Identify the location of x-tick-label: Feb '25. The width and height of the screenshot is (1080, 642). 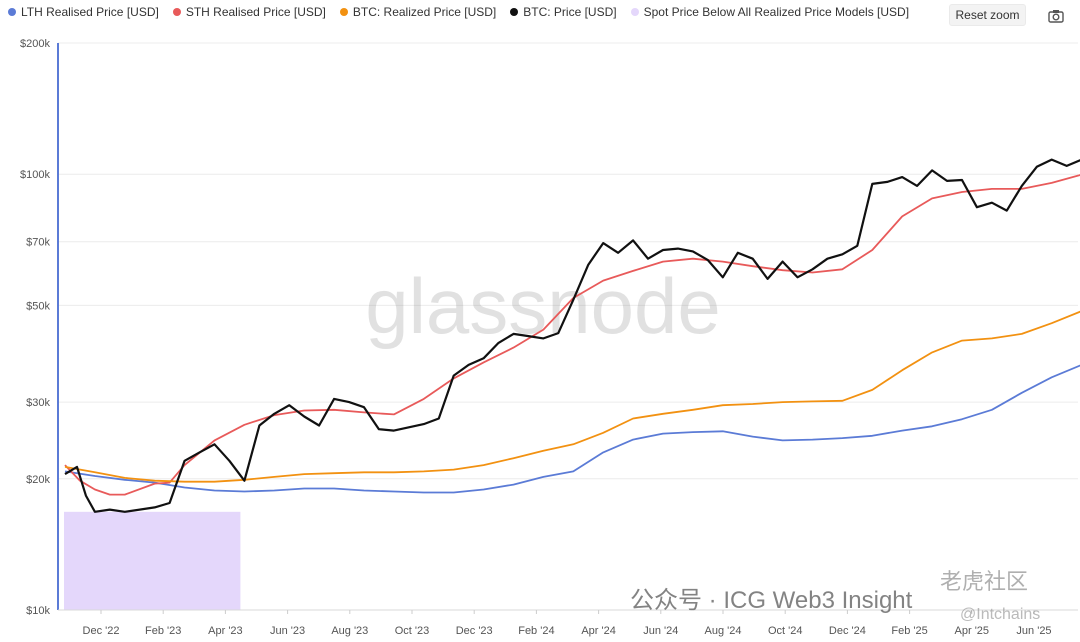
(909, 631).